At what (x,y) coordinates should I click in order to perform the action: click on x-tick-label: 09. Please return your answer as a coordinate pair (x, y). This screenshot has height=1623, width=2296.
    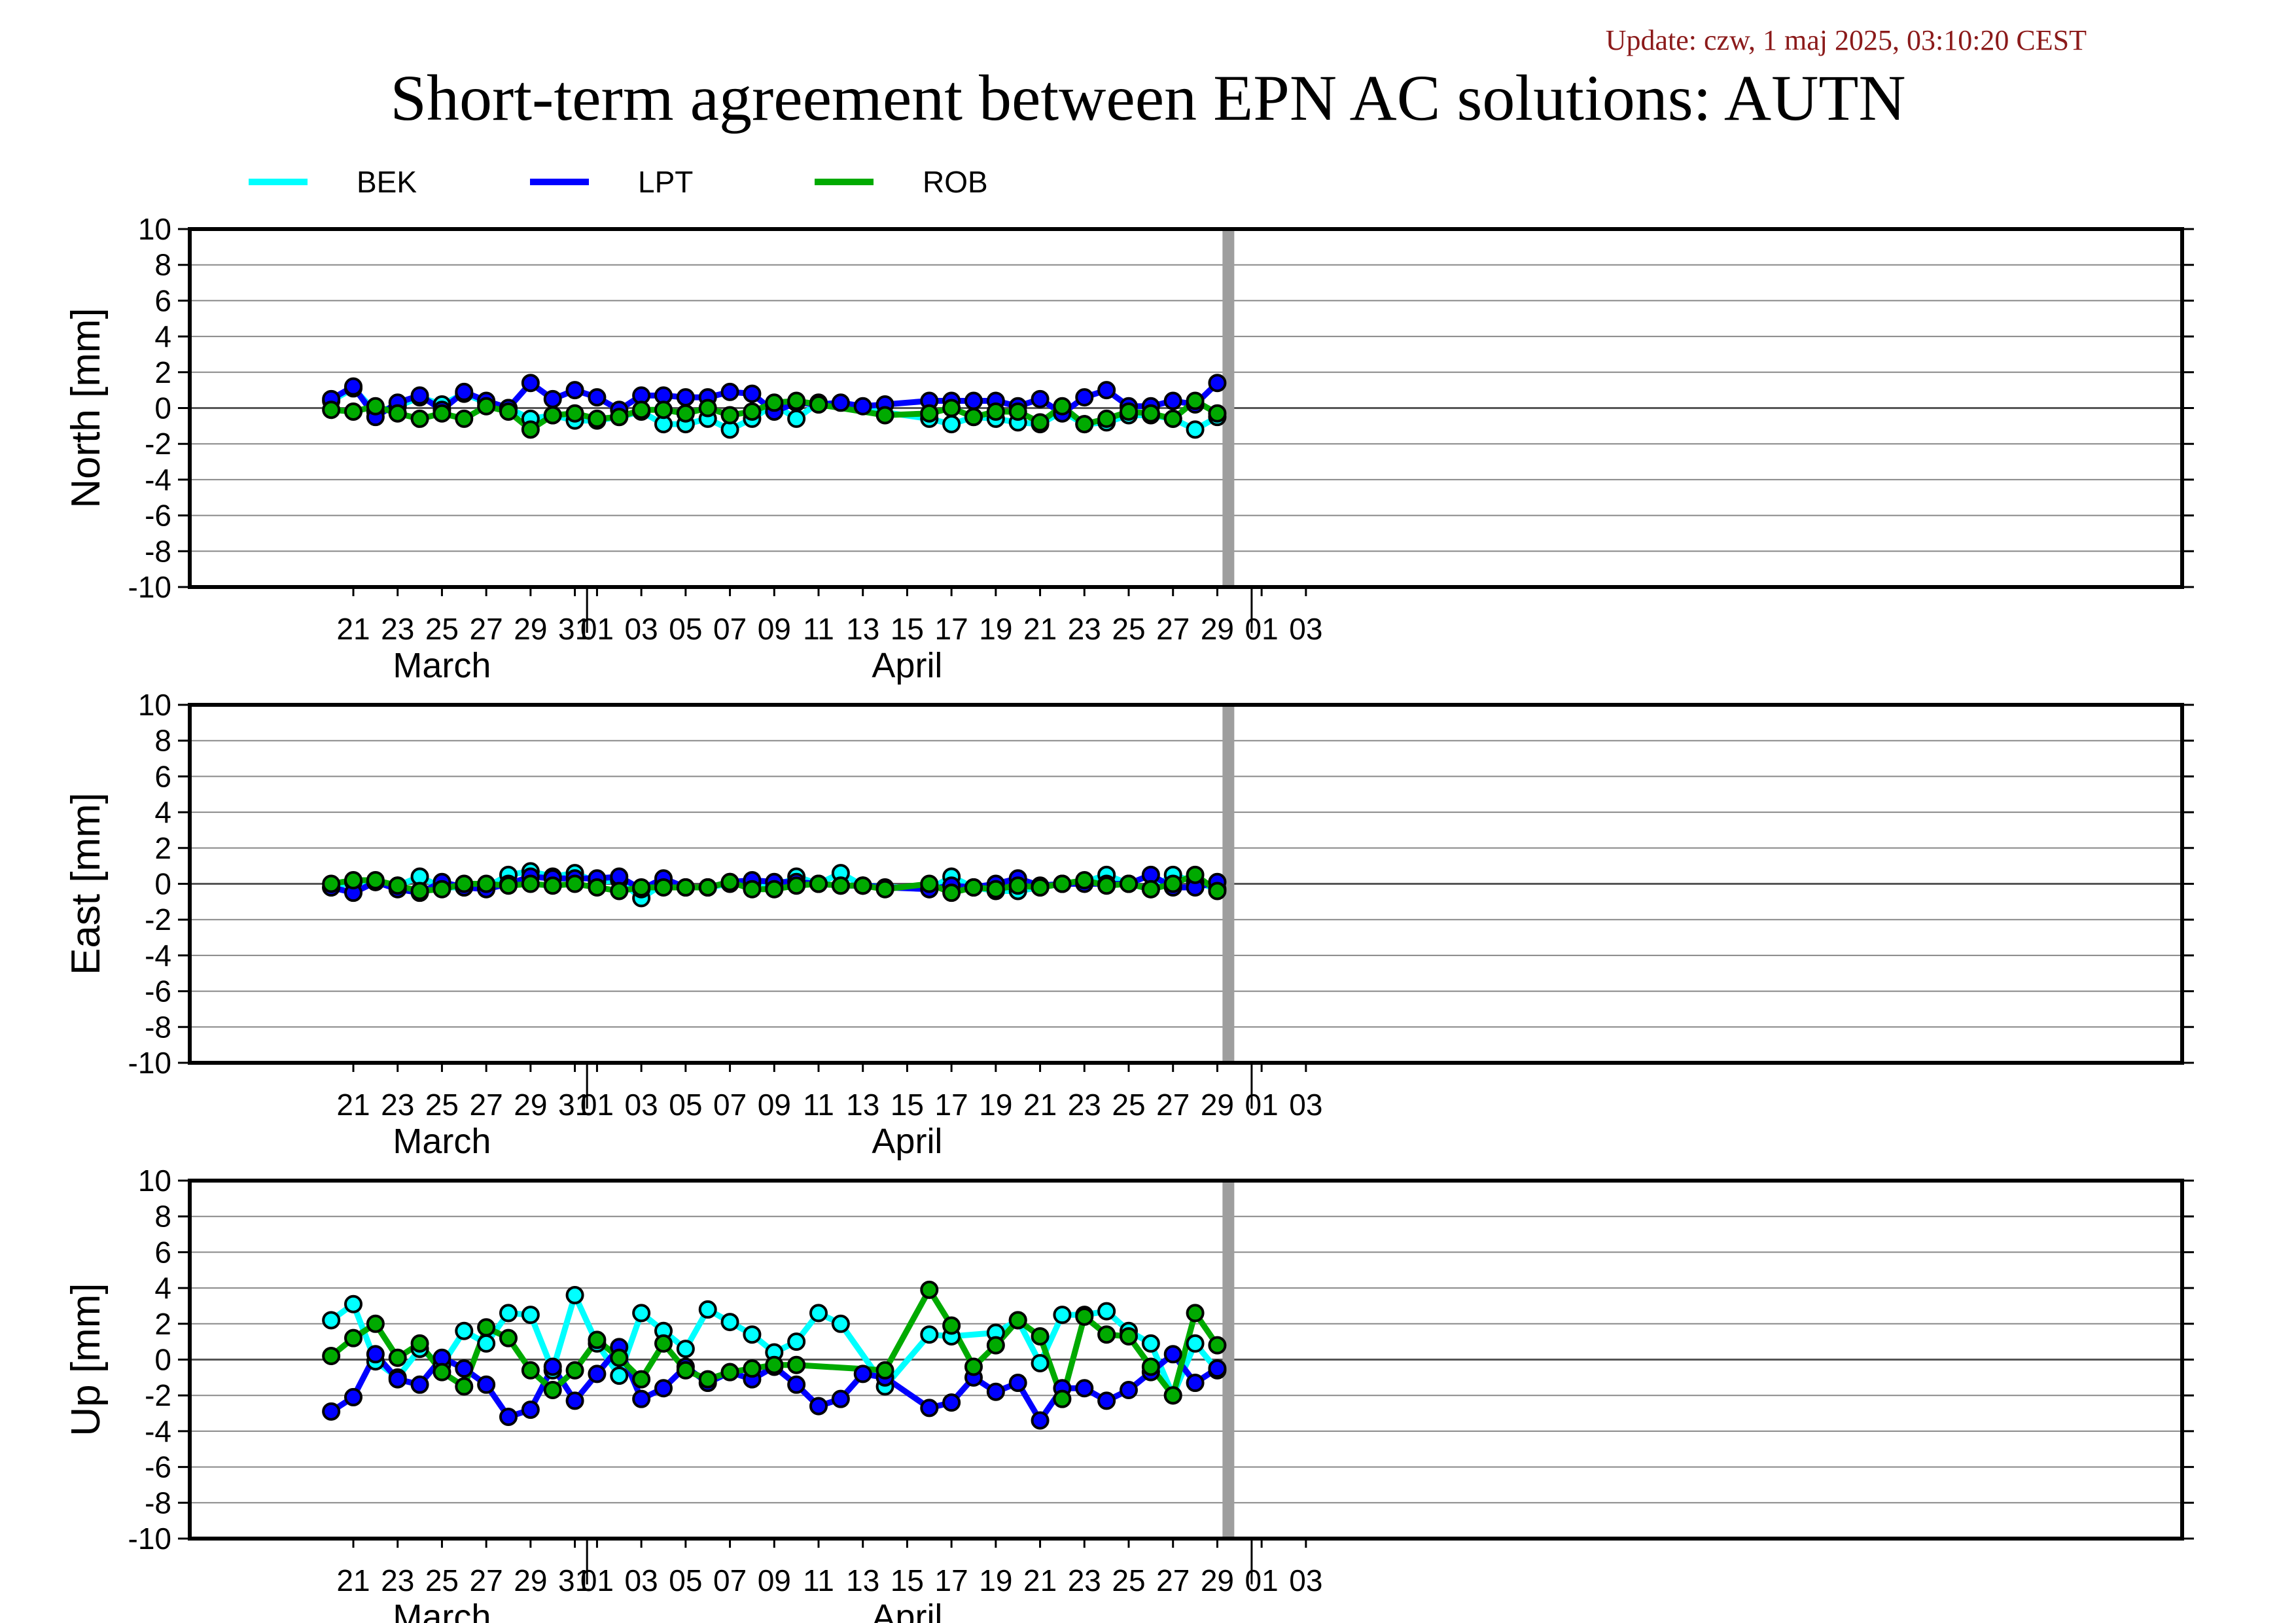
    Looking at the image, I should click on (774, 1580).